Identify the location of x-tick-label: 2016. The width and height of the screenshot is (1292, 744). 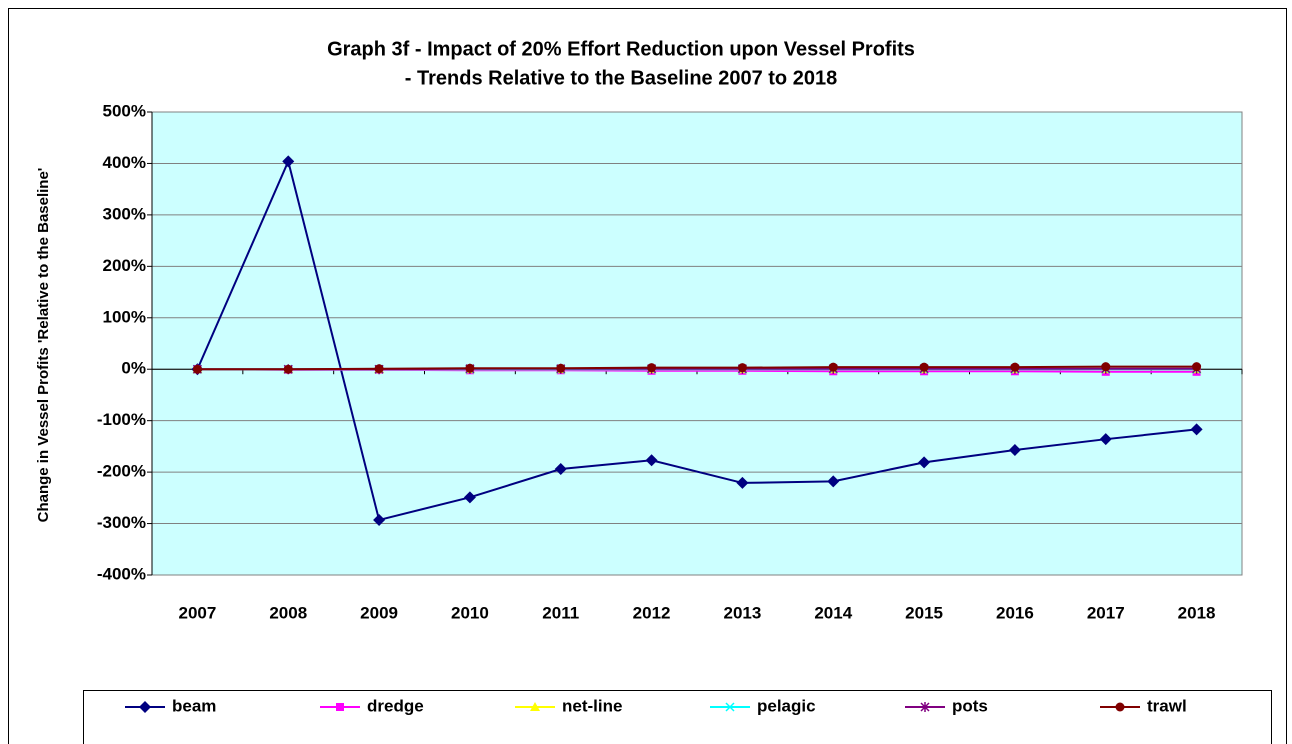
(1015, 612).